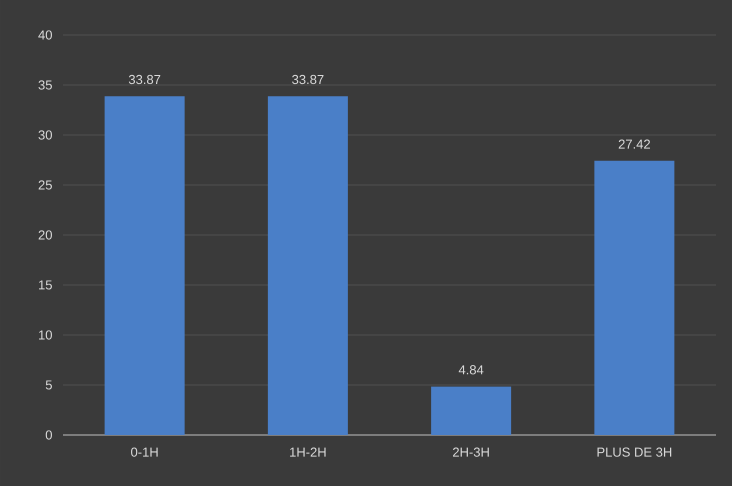 This screenshot has height=486, width=732. Describe the element at coordinates (308, 452) in the screenshot. I see `x-tick-label: 1H-2H` at that location.